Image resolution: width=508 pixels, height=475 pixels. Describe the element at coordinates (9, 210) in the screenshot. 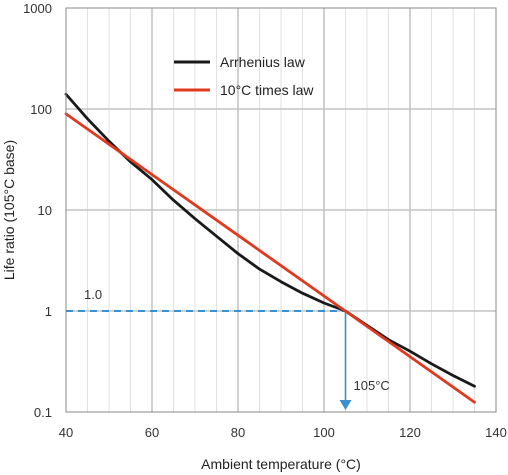

I see `y-axis-label: Life ratio (105°C base)` at that location.